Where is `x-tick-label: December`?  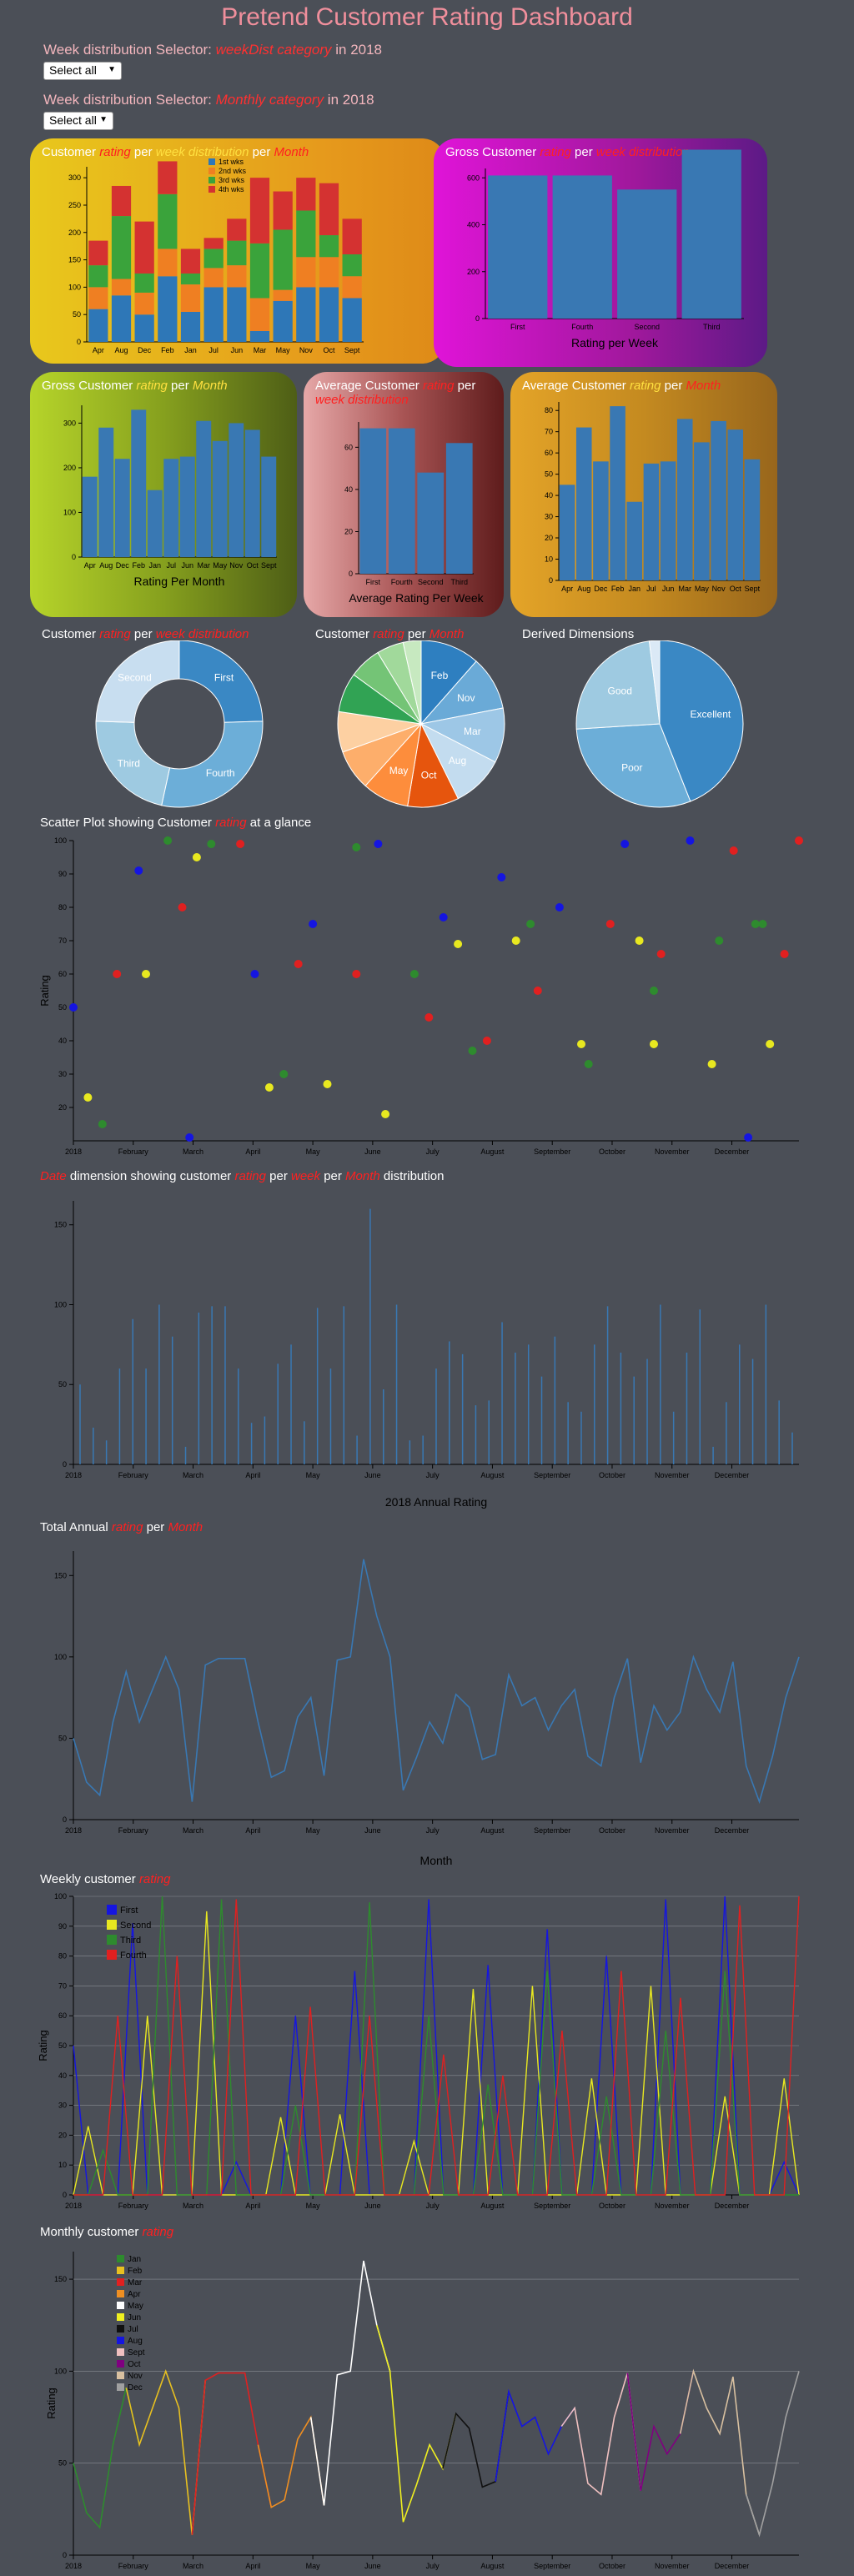 x-tick-label: December is located at coordinates (732, 2206).